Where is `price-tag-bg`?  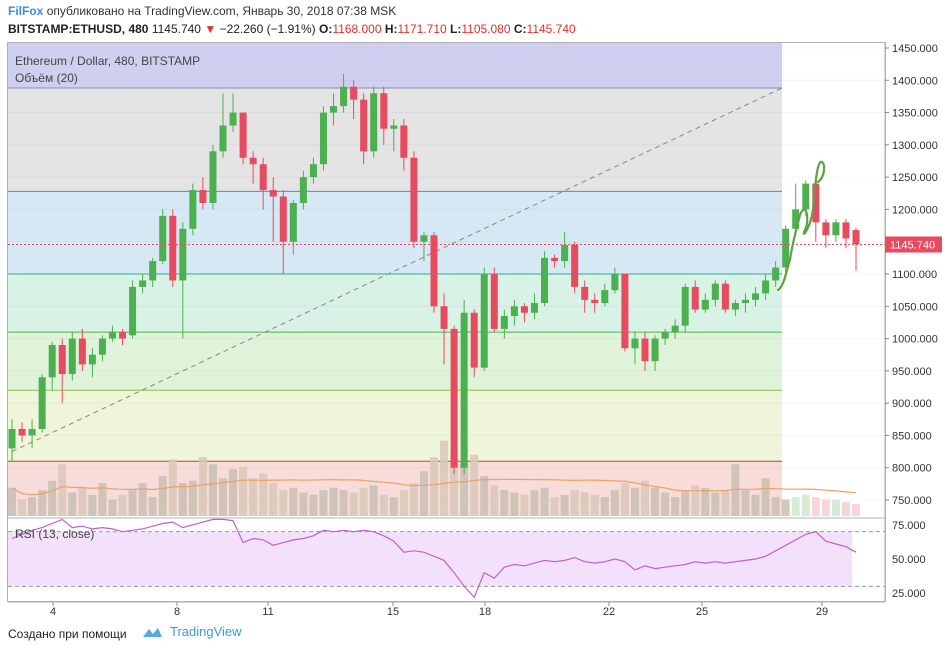
price-tag-bg is located at coordinates (913, 244).